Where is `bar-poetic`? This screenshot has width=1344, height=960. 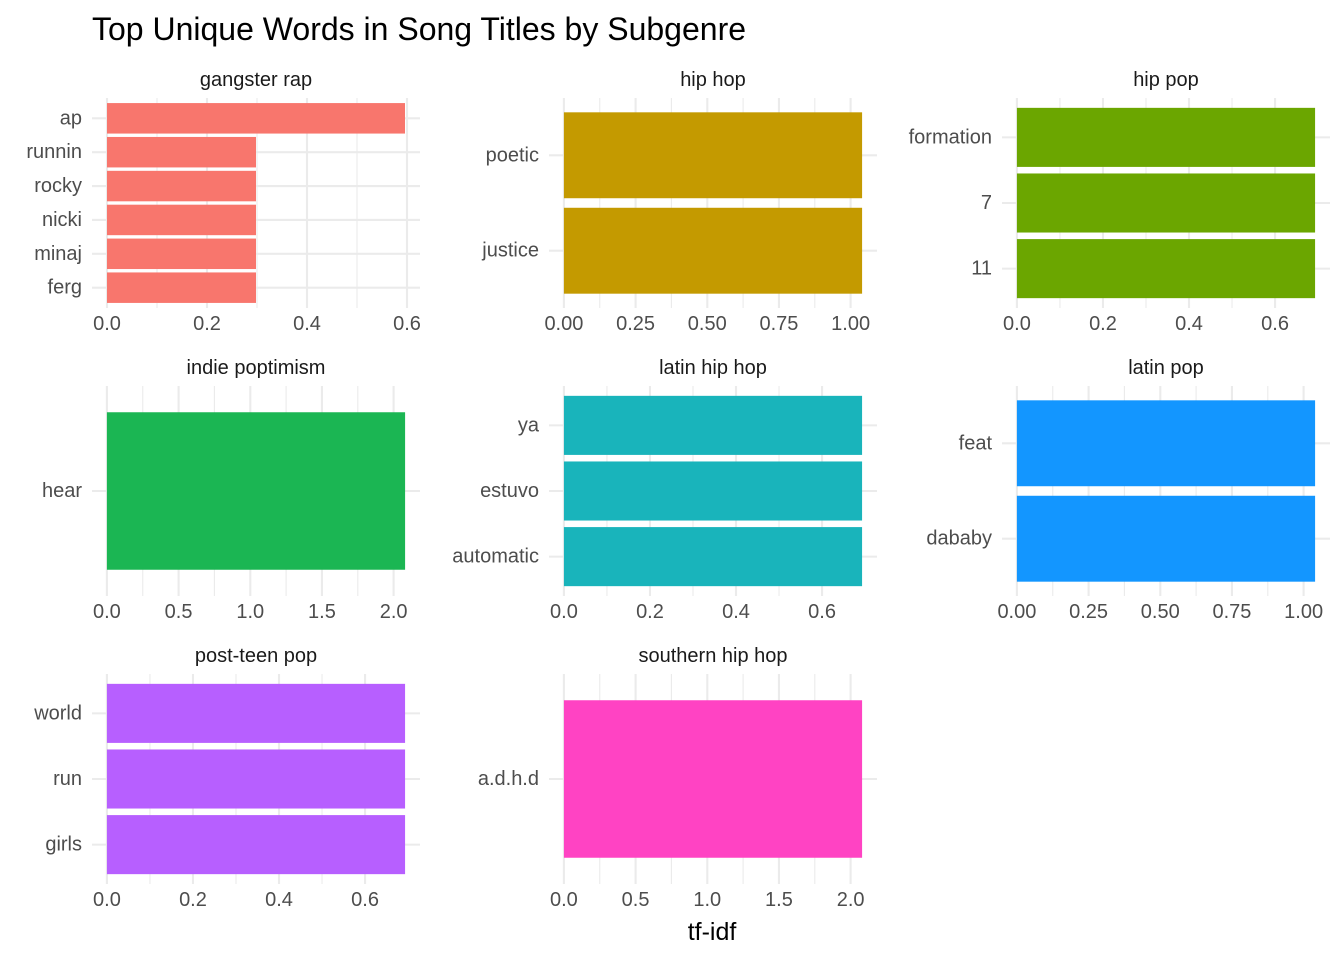
bar-poetic is located at coordinates (713, 155).